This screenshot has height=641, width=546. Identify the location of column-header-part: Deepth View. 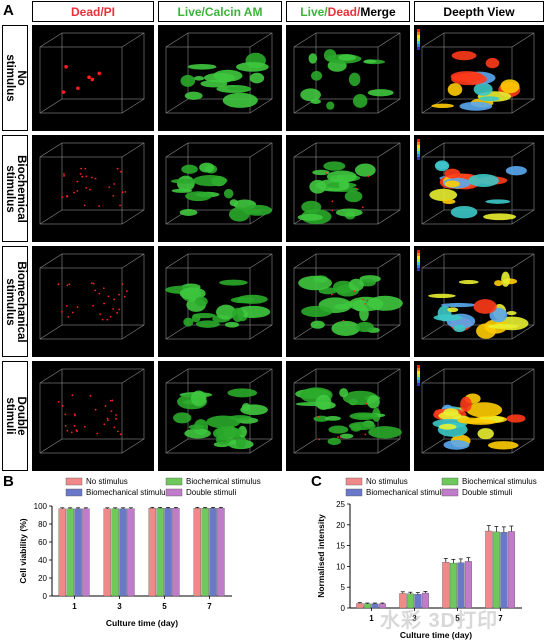
(479, 11).